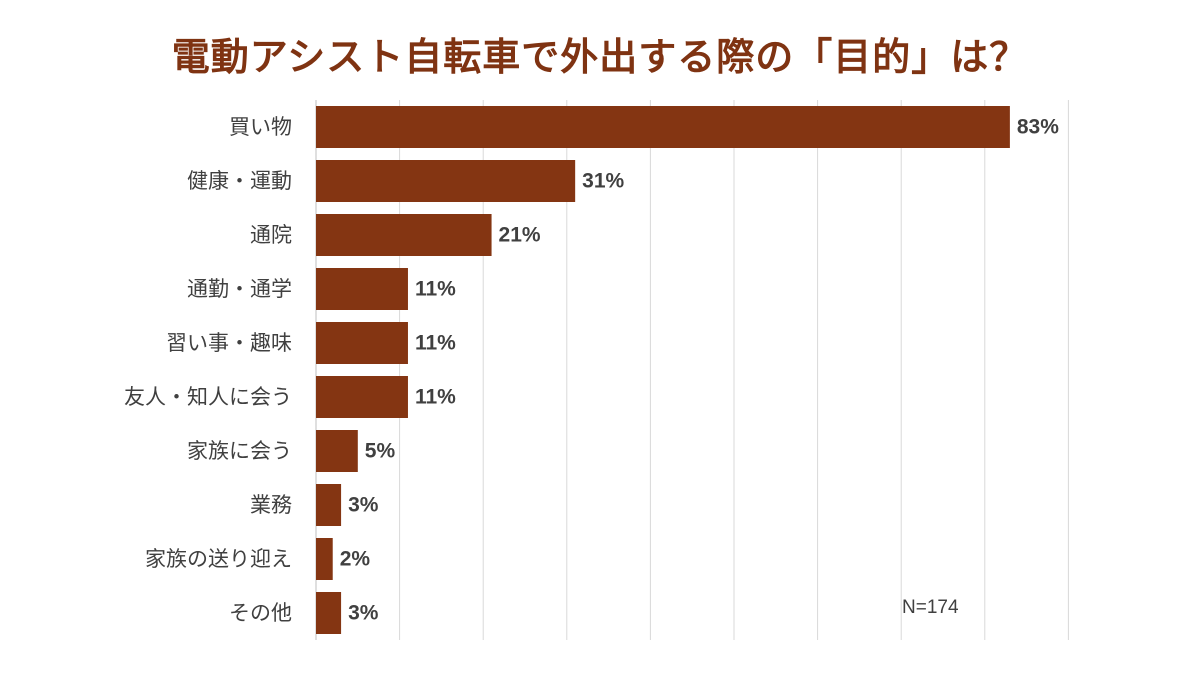 Image resolution: width=1200 pixels, height=675 pixels. What do you see at coordinates (380, 451) in the screenshot?
I see `data-label: 5%` at bounding box center [380, 451].